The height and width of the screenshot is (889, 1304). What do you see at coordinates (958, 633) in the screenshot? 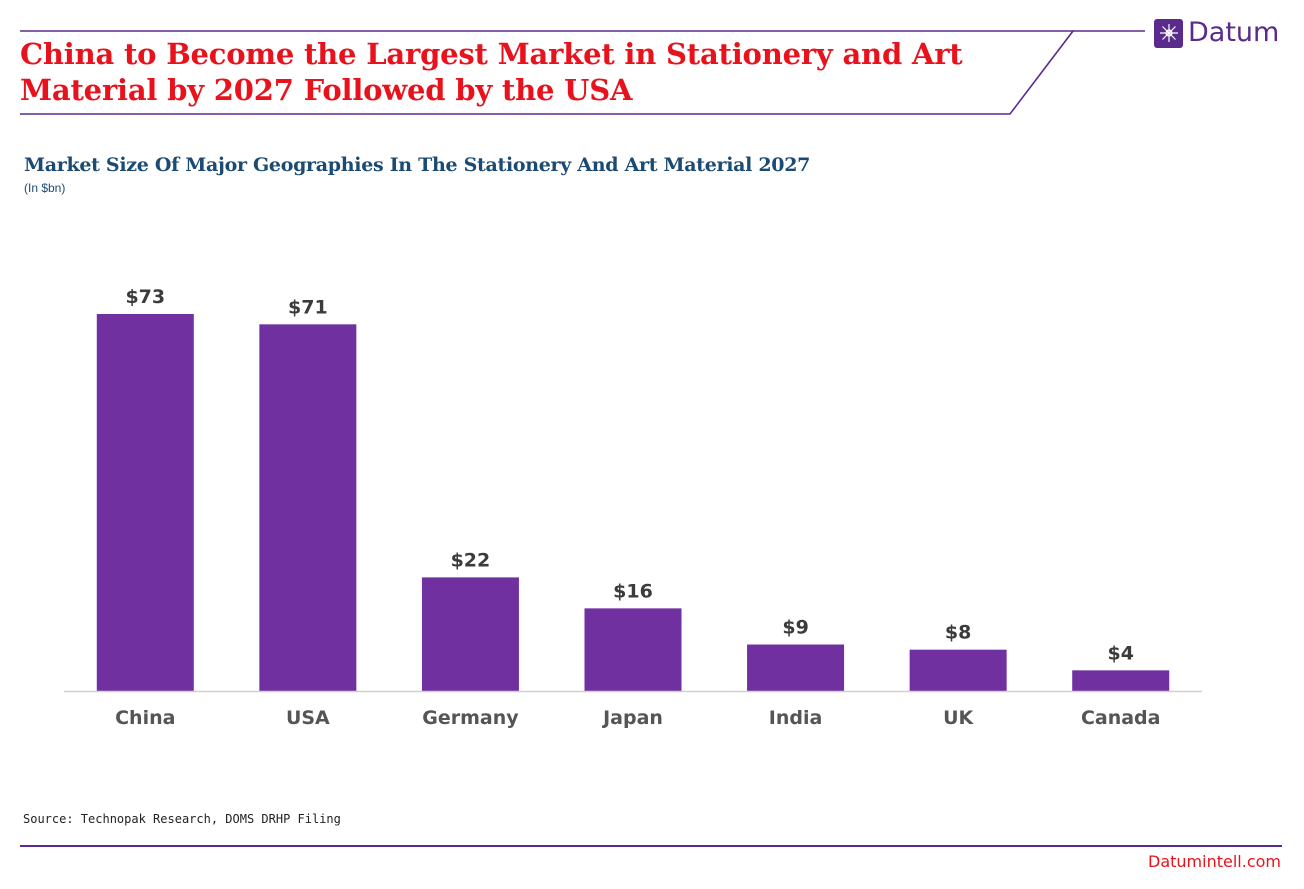
I see `data-label-uk: $8` at bounding box center [958, 633].